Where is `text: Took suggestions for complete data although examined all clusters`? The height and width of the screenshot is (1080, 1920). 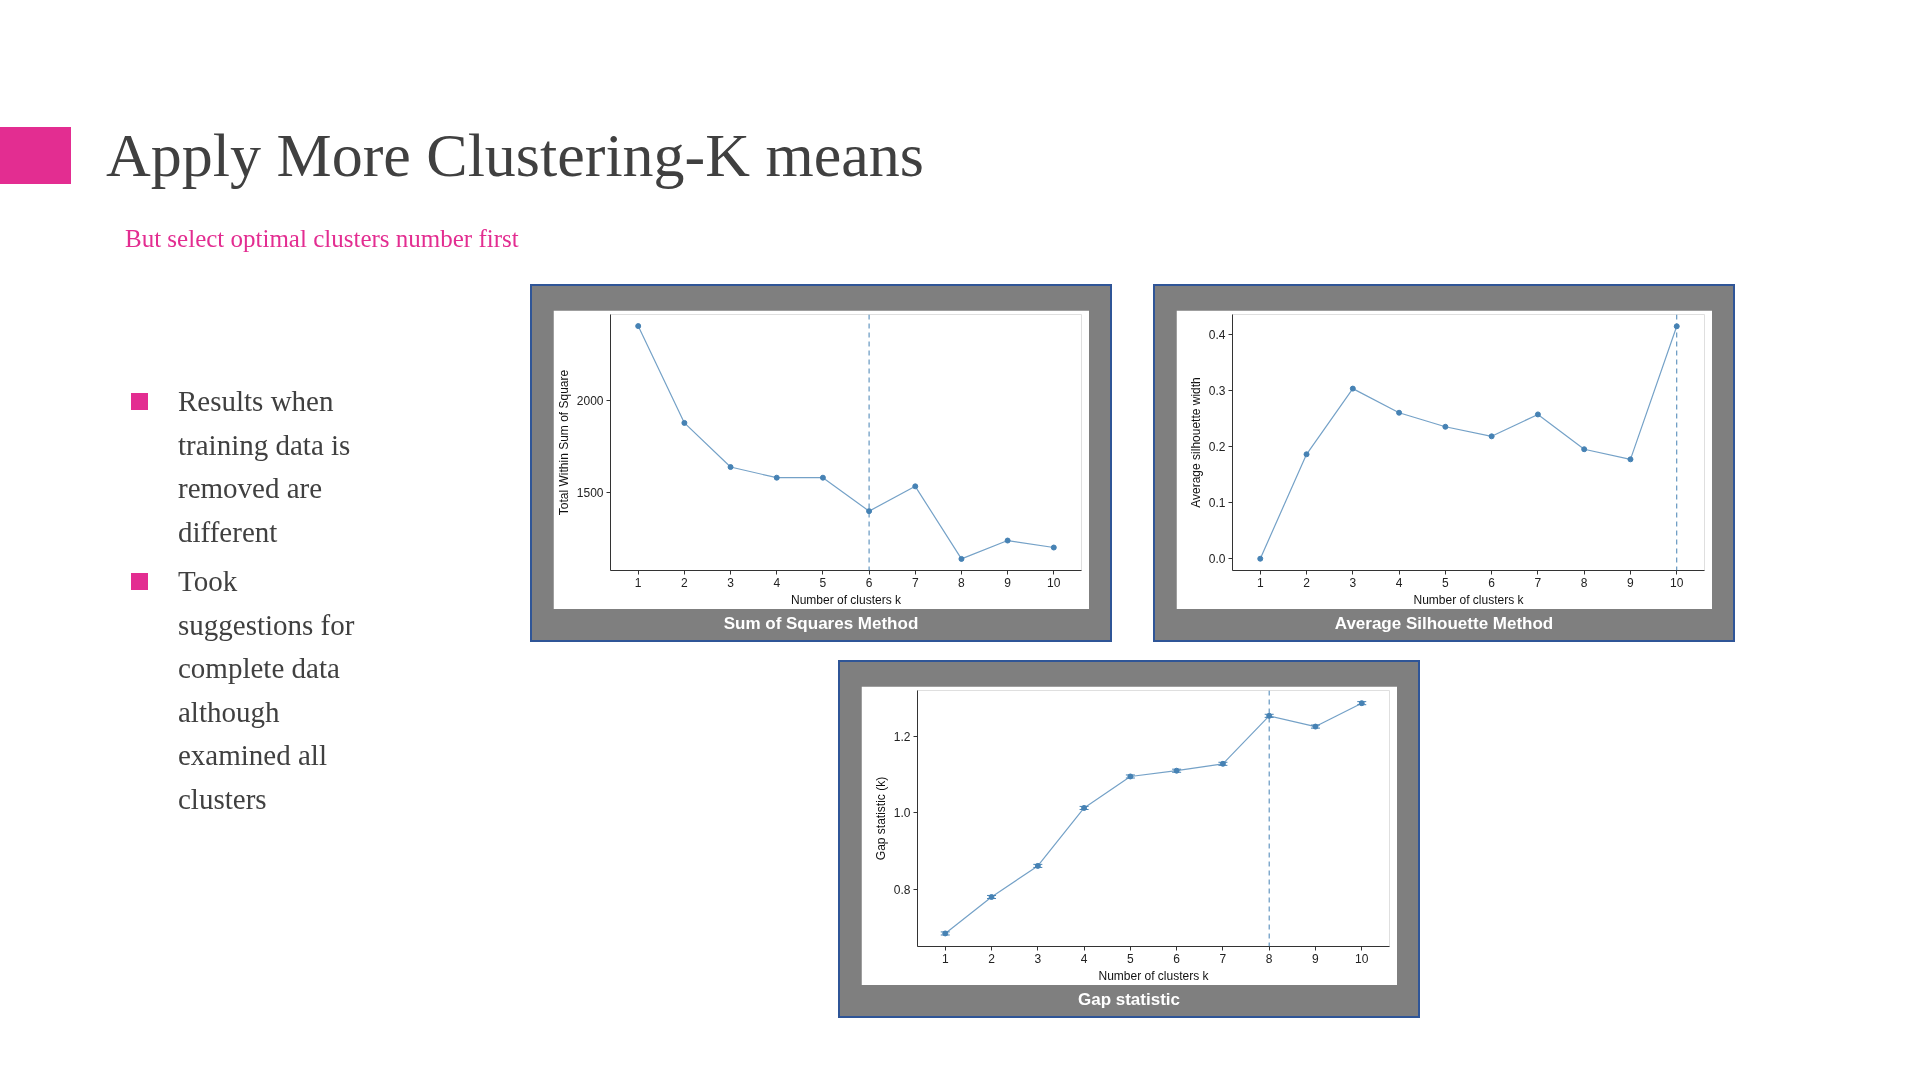 text: Took suggestions for complete data although examined all clusters is located at coordinates (267, 690).